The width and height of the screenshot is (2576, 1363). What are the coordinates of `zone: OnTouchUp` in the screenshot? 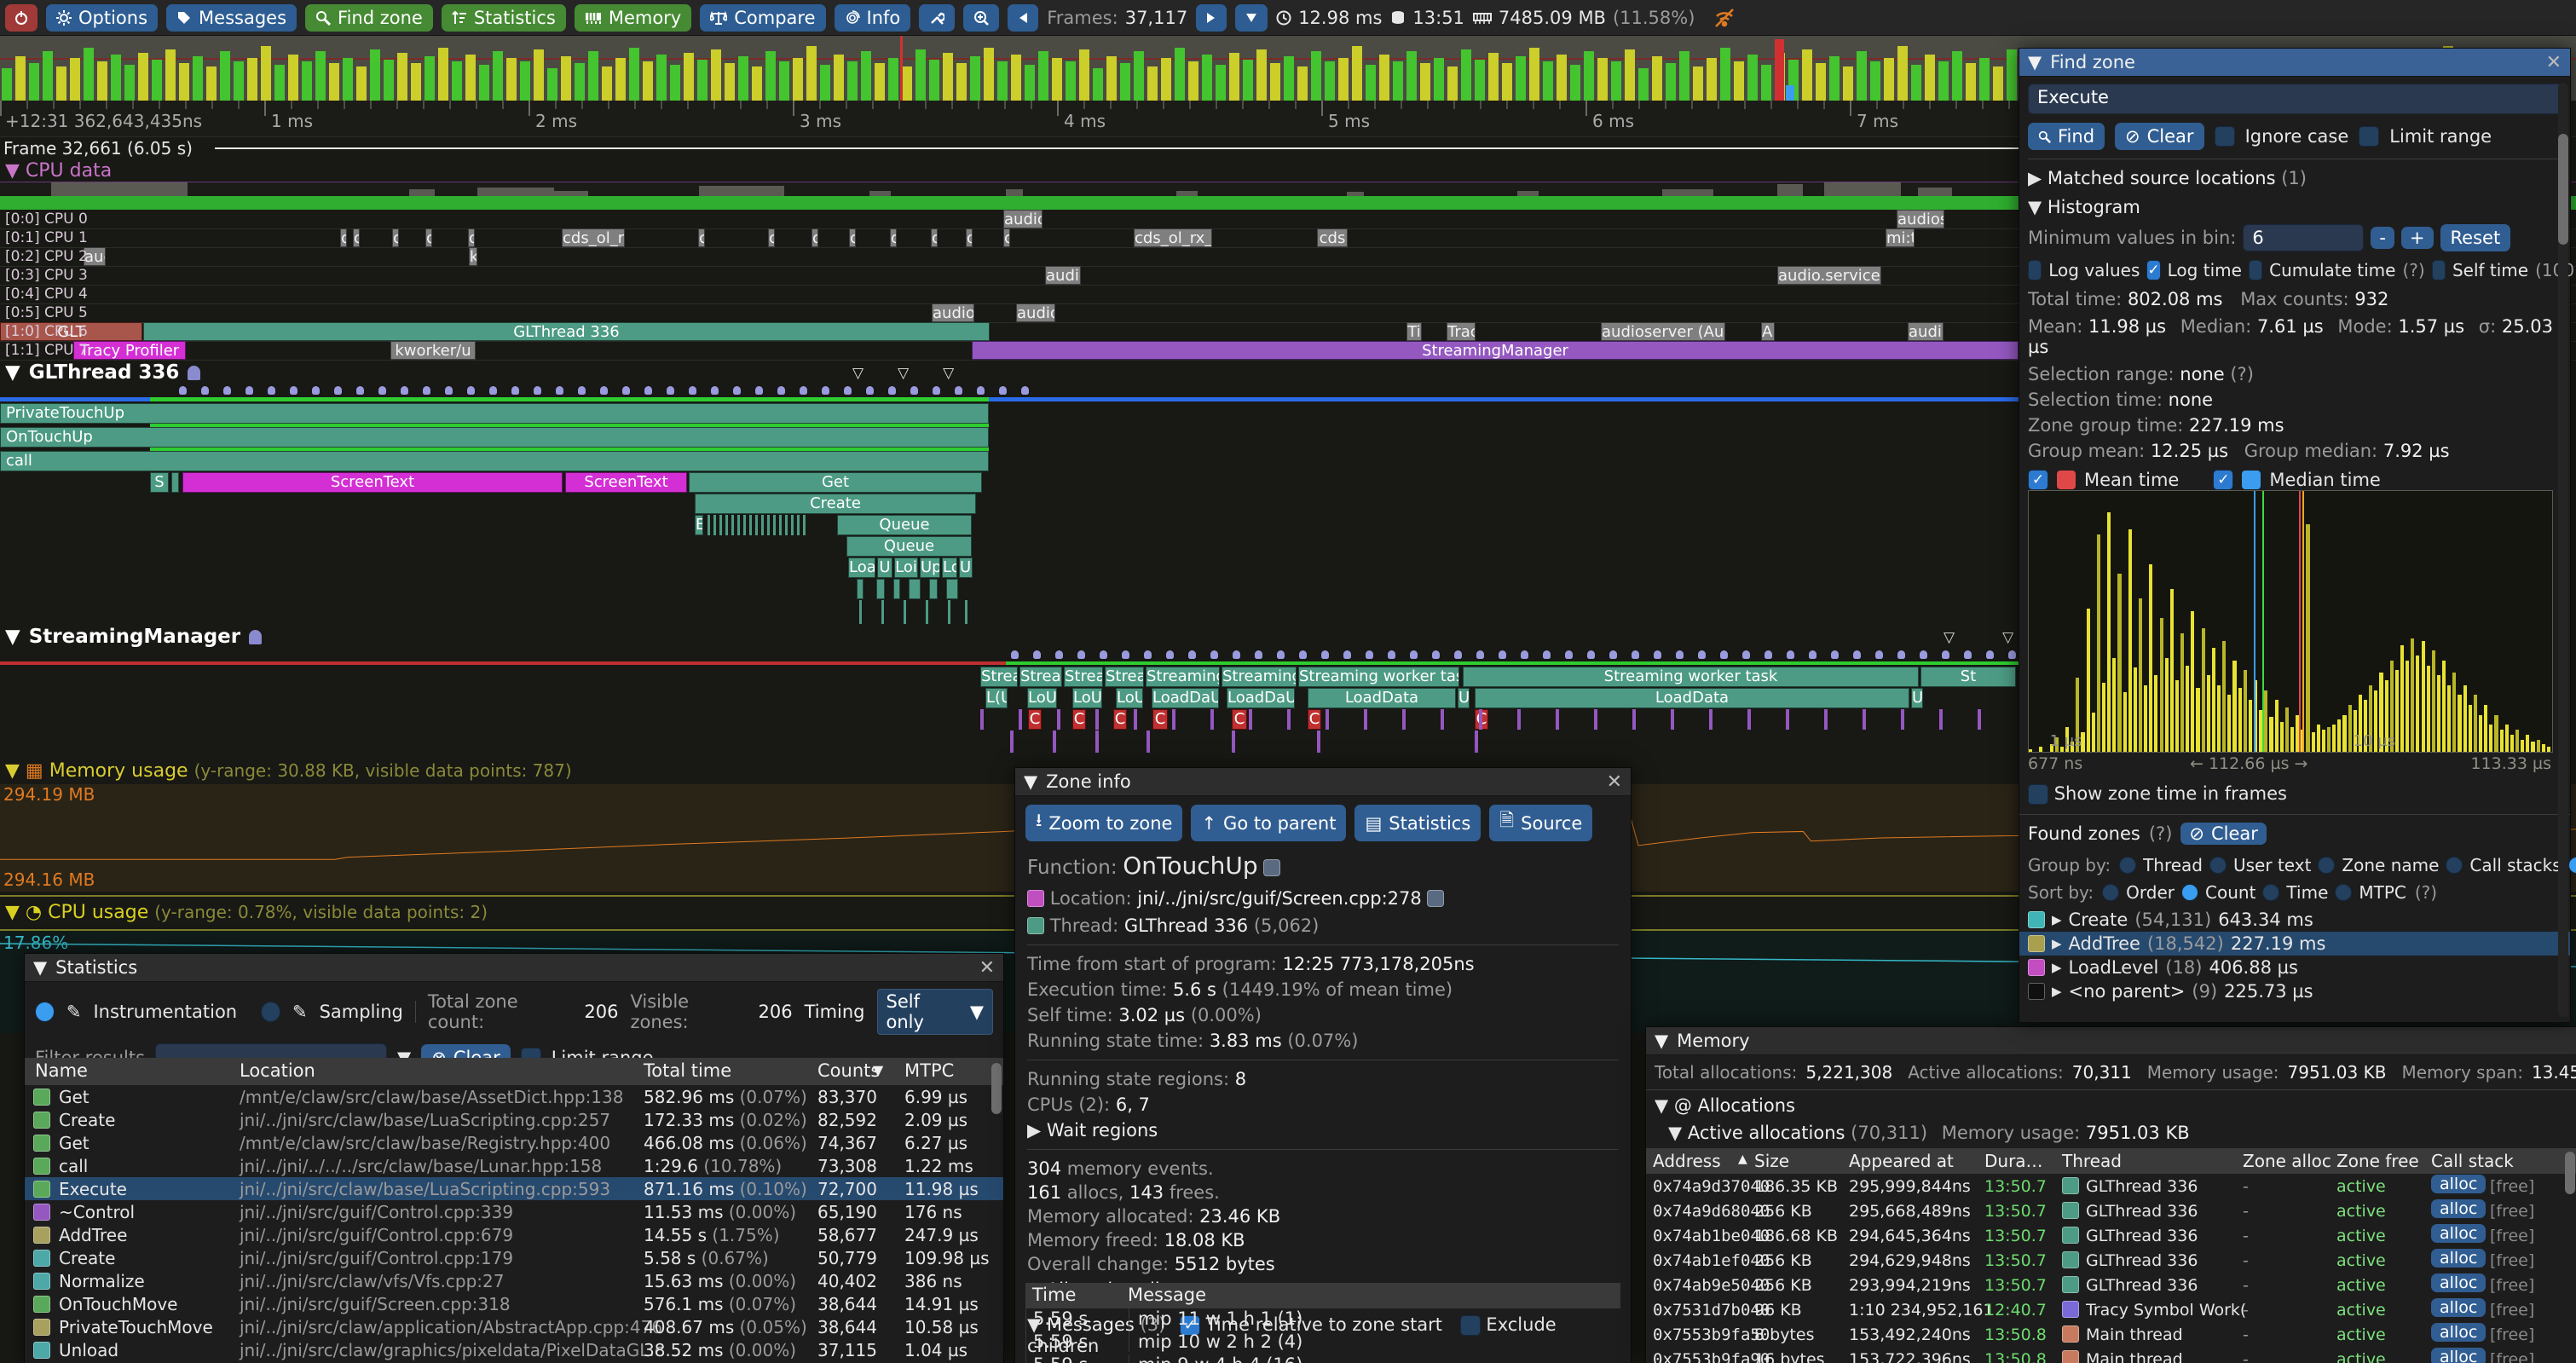 It's located at (494, 438).